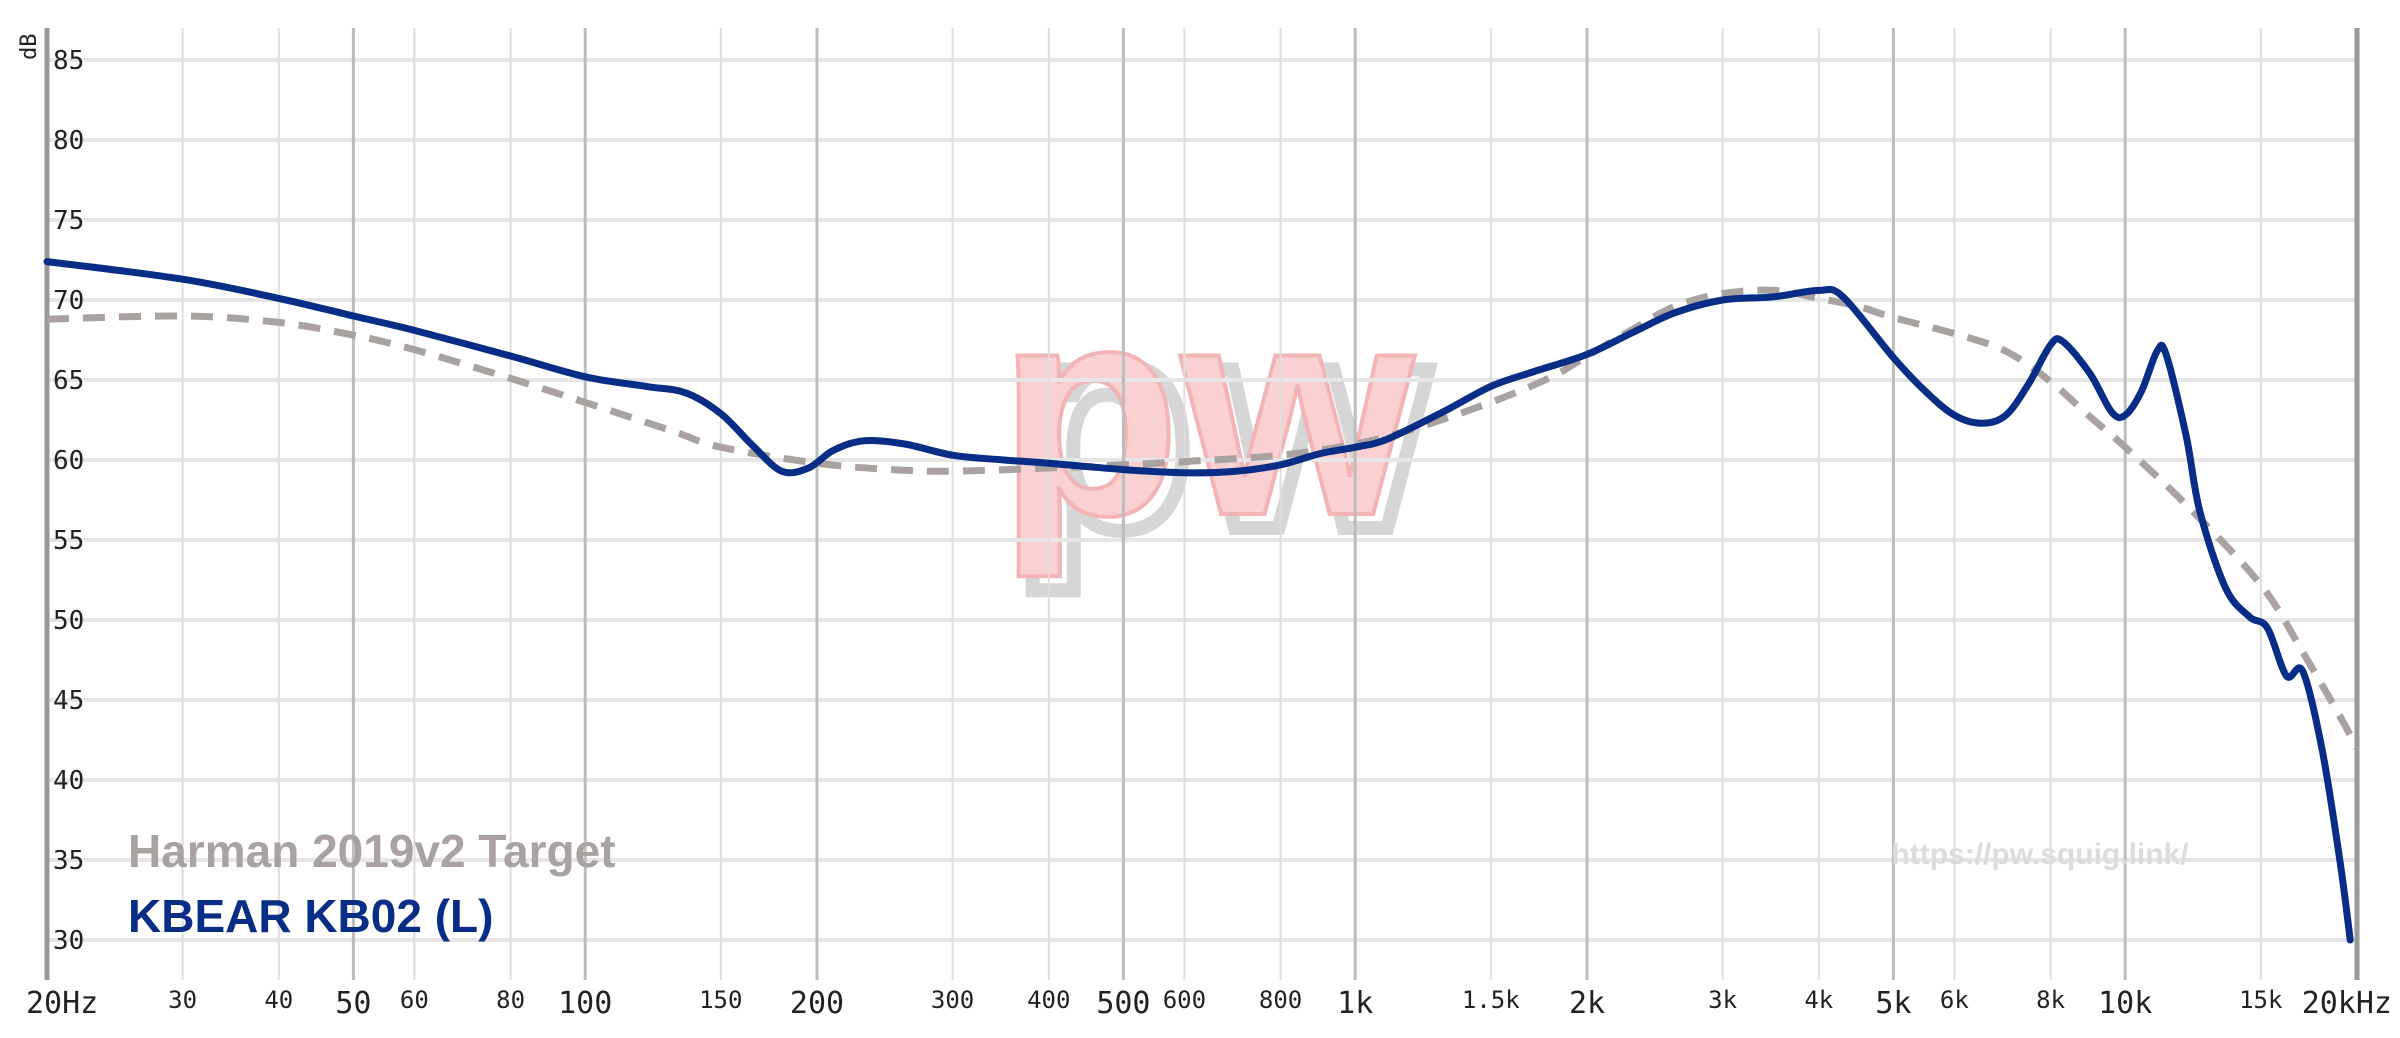 The image size is (2400, 1038). Describe the element at coordinates (372, 851) in the screenshot. I see `legend-entry: Harman 2019v2 Target` at that location.